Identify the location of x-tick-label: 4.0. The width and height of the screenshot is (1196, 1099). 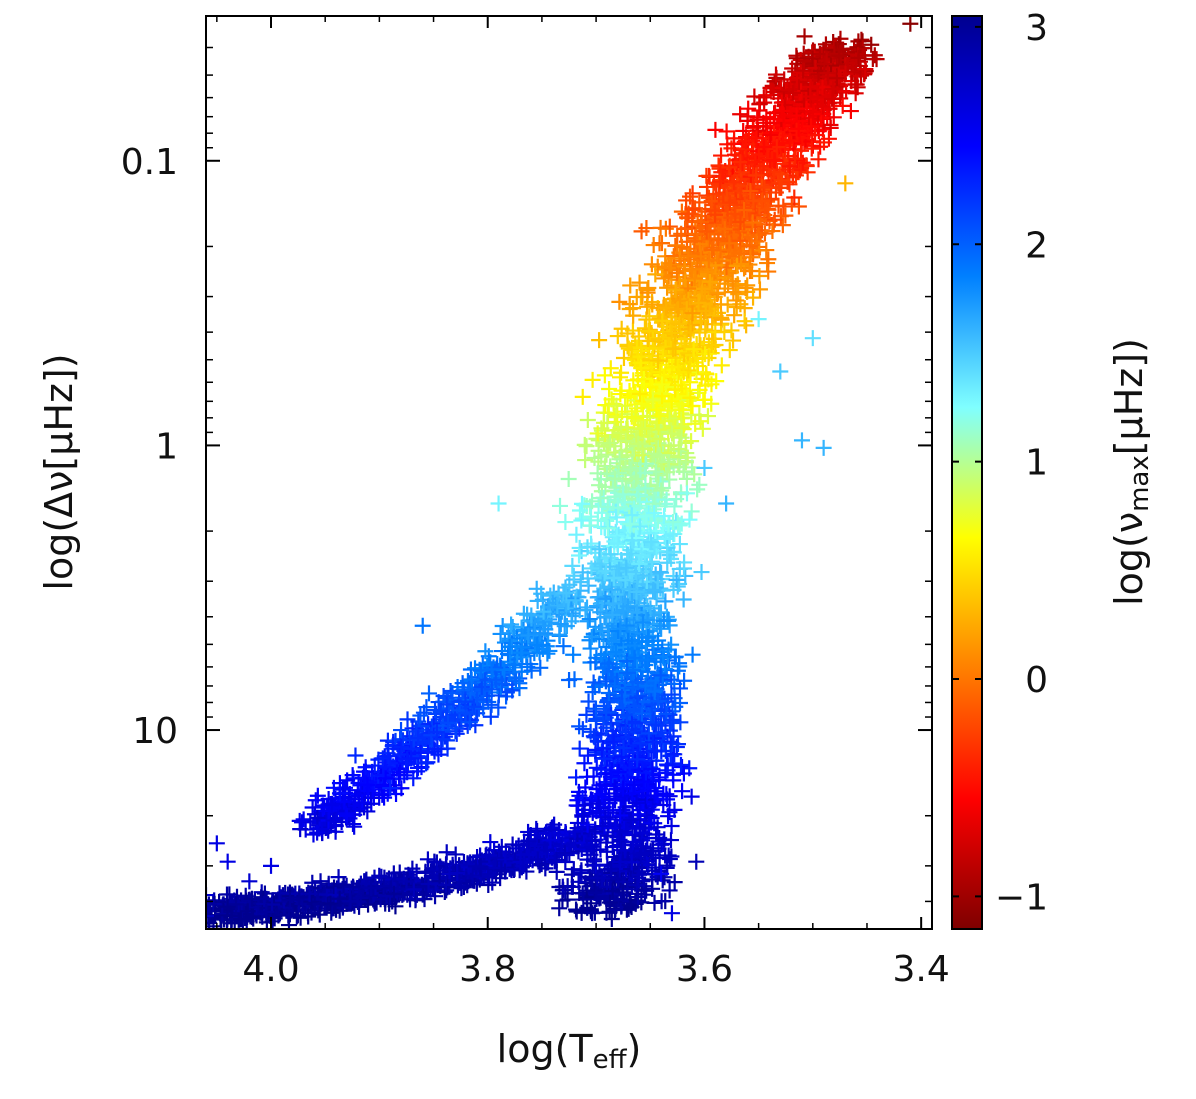
(270, 969).